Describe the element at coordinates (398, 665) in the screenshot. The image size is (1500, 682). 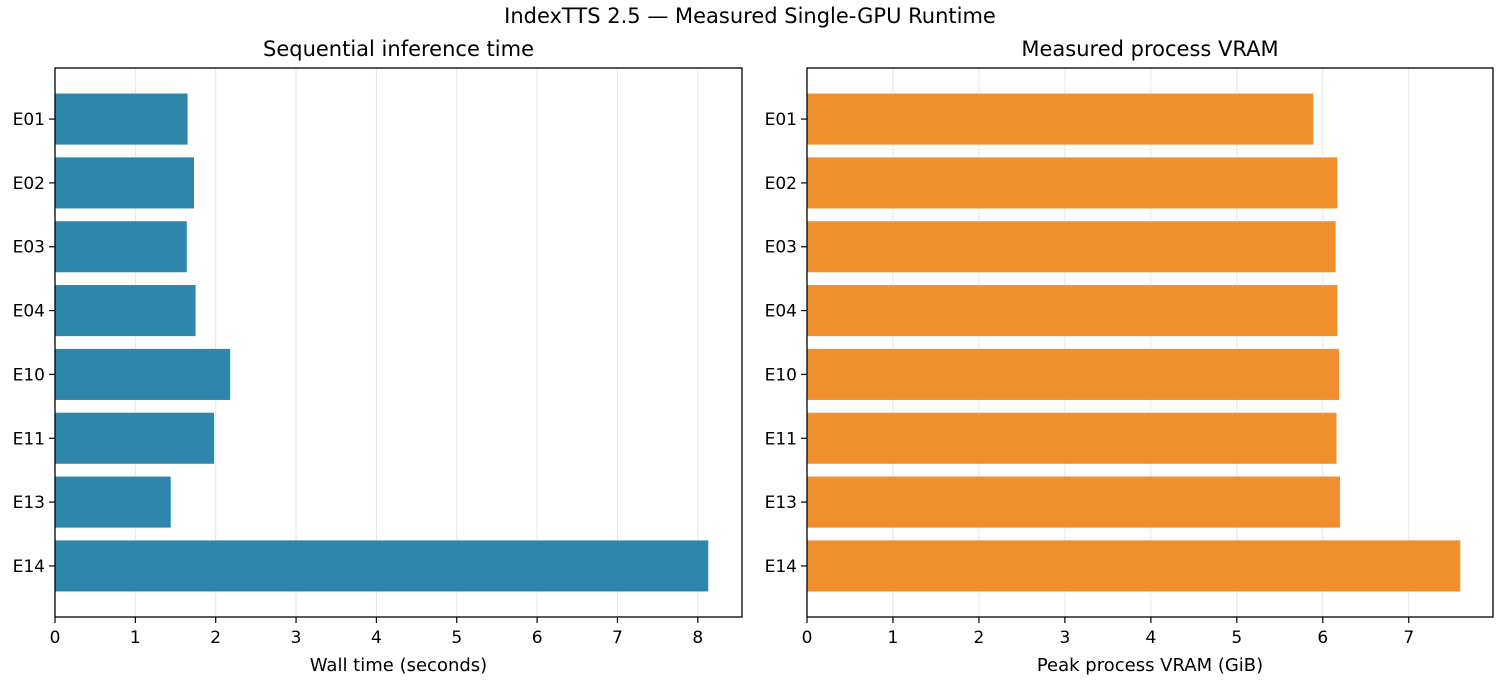
I see `inference-time-x-label: Wall time (seconds)` at that location.